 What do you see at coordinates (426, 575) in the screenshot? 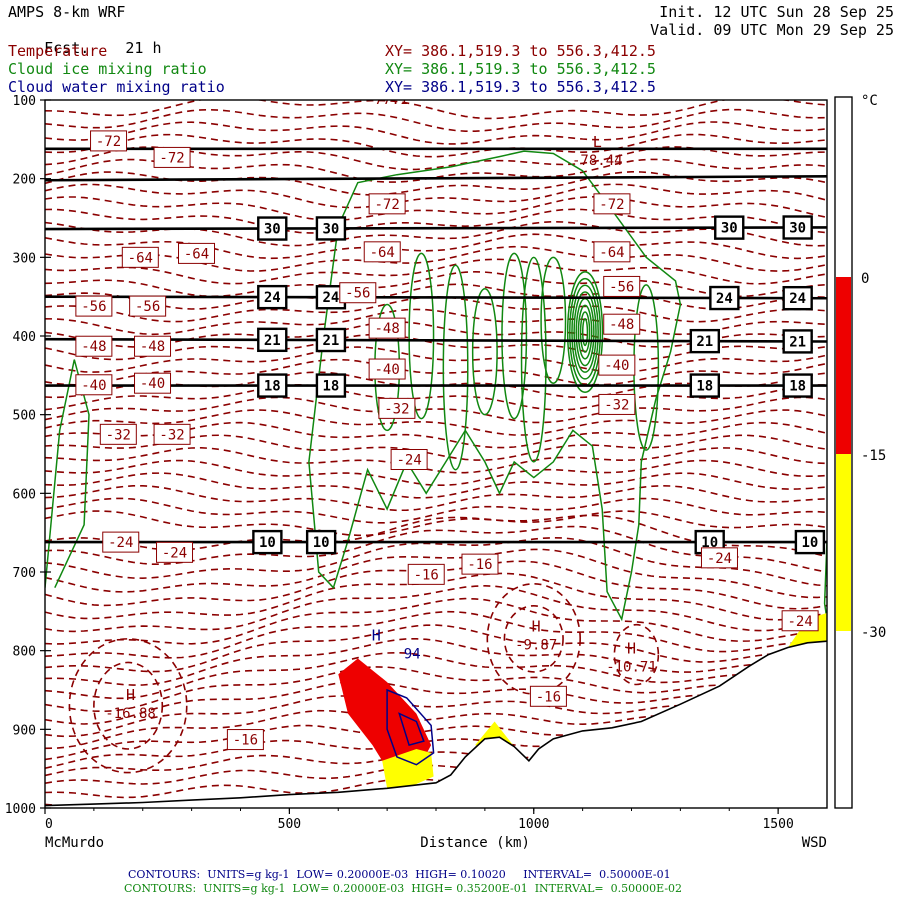
I see `temperature-label: -16` at bounding box center [426, 575].